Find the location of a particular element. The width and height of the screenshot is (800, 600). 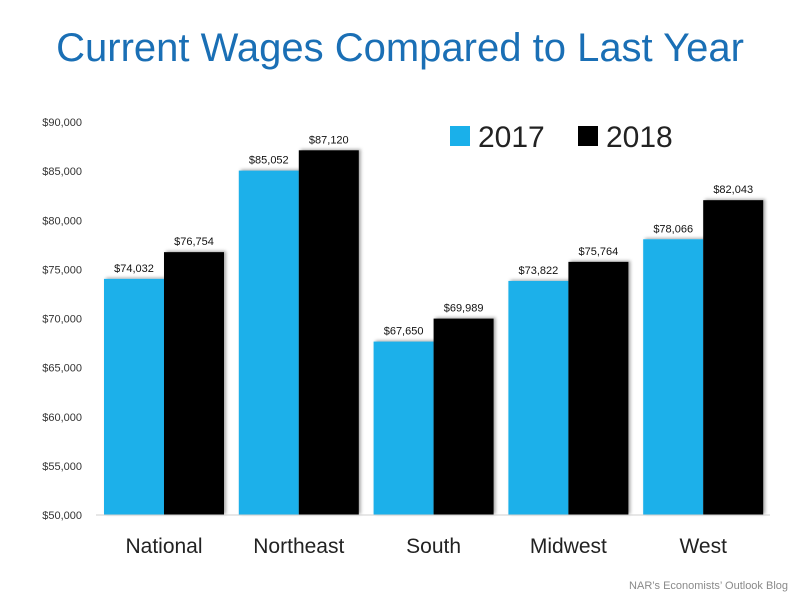

data-label: $67,650 is located at coordinates (404, 332).